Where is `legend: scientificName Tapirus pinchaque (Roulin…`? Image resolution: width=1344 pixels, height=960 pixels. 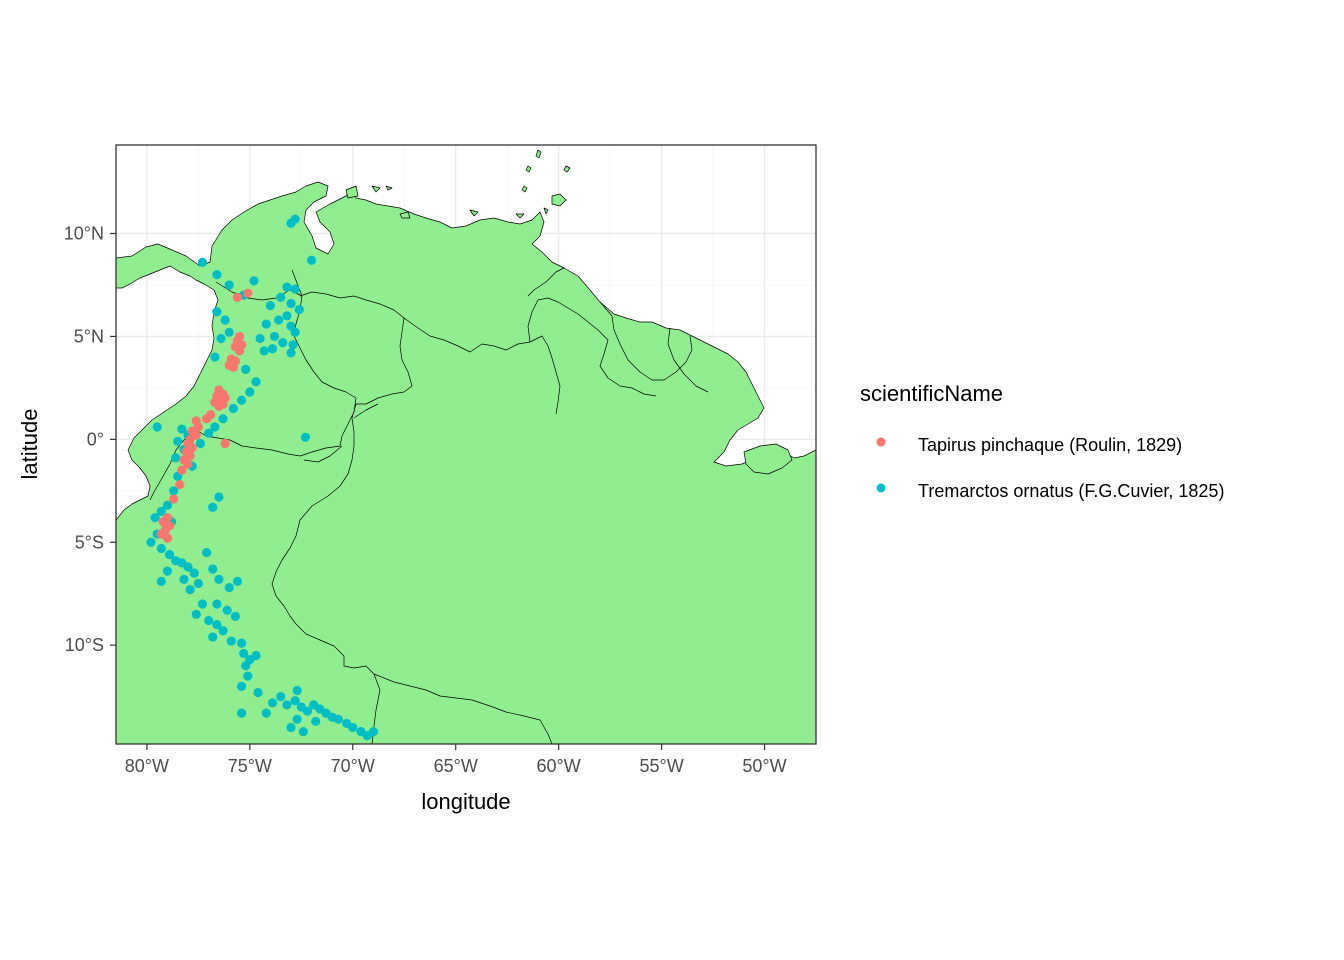
legend: scientificName Tapirus pinchaque (Roulin… is located at coordinates (1042, 441).